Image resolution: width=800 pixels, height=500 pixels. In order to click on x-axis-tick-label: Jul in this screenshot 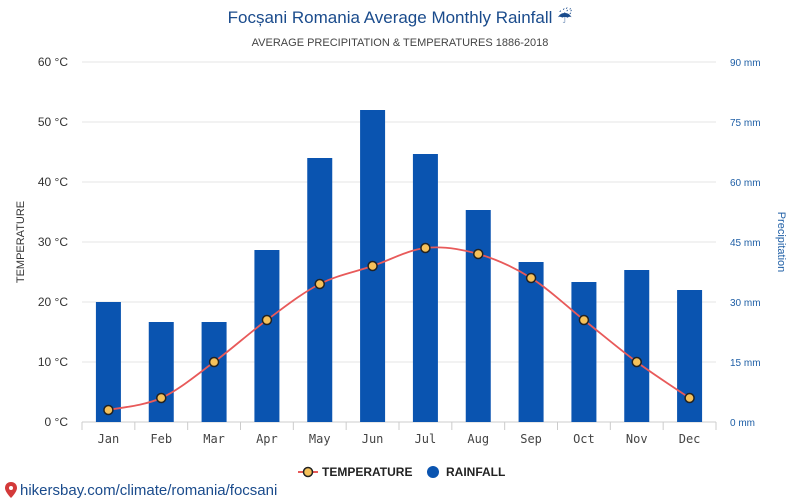, I will do `click(426, 439)`.